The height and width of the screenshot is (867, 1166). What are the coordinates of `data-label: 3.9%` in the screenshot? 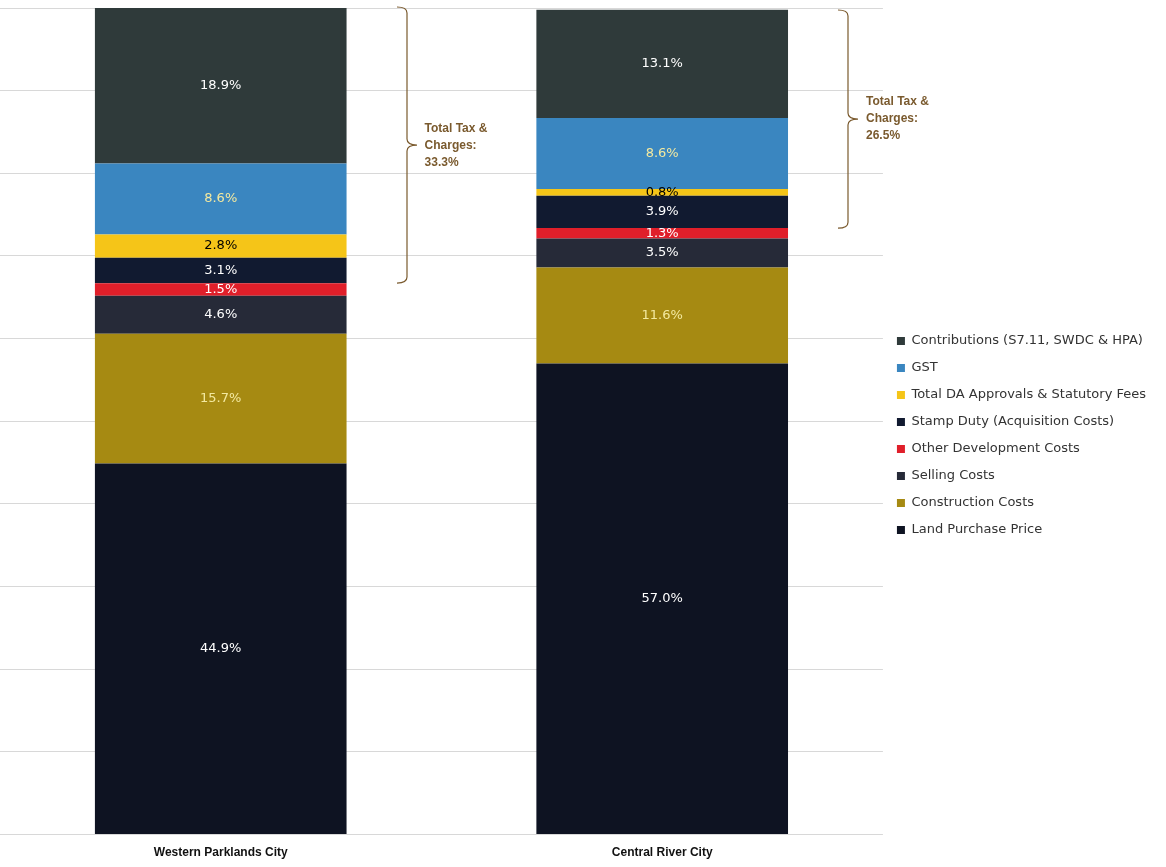 It's located at (662, 211).